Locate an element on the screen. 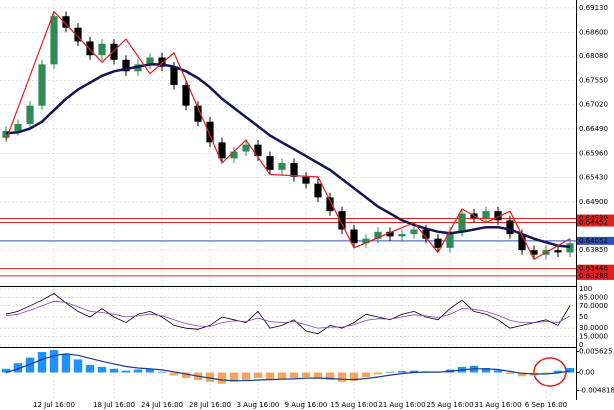 This screenshot has height=410, width=614. y-tick-label: 0.66490 is located at coordinates (593, 129).